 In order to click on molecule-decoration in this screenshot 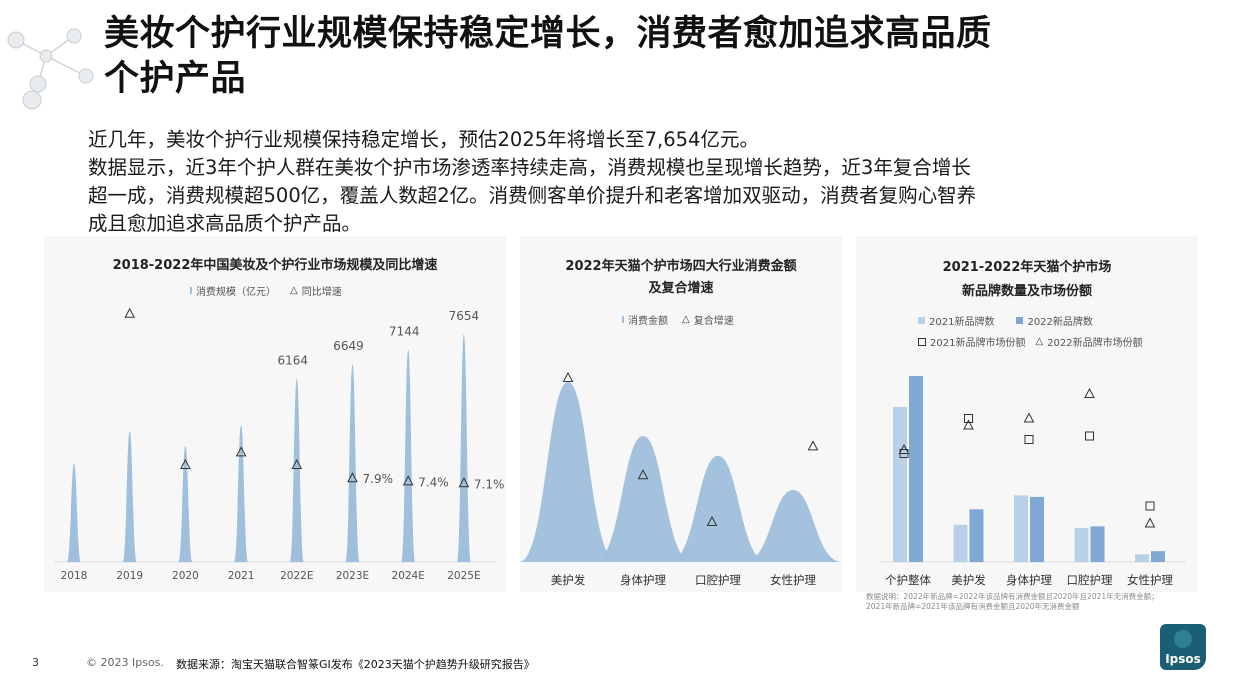, I will do `click(50, 69)`.